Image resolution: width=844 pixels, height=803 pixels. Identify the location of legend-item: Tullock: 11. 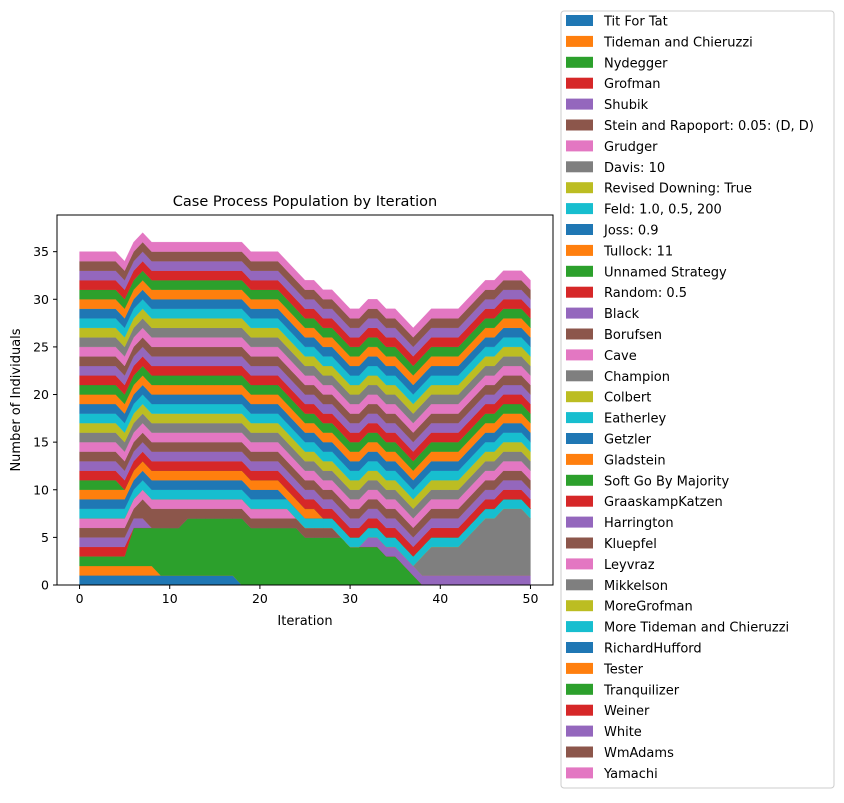
(619, 251).